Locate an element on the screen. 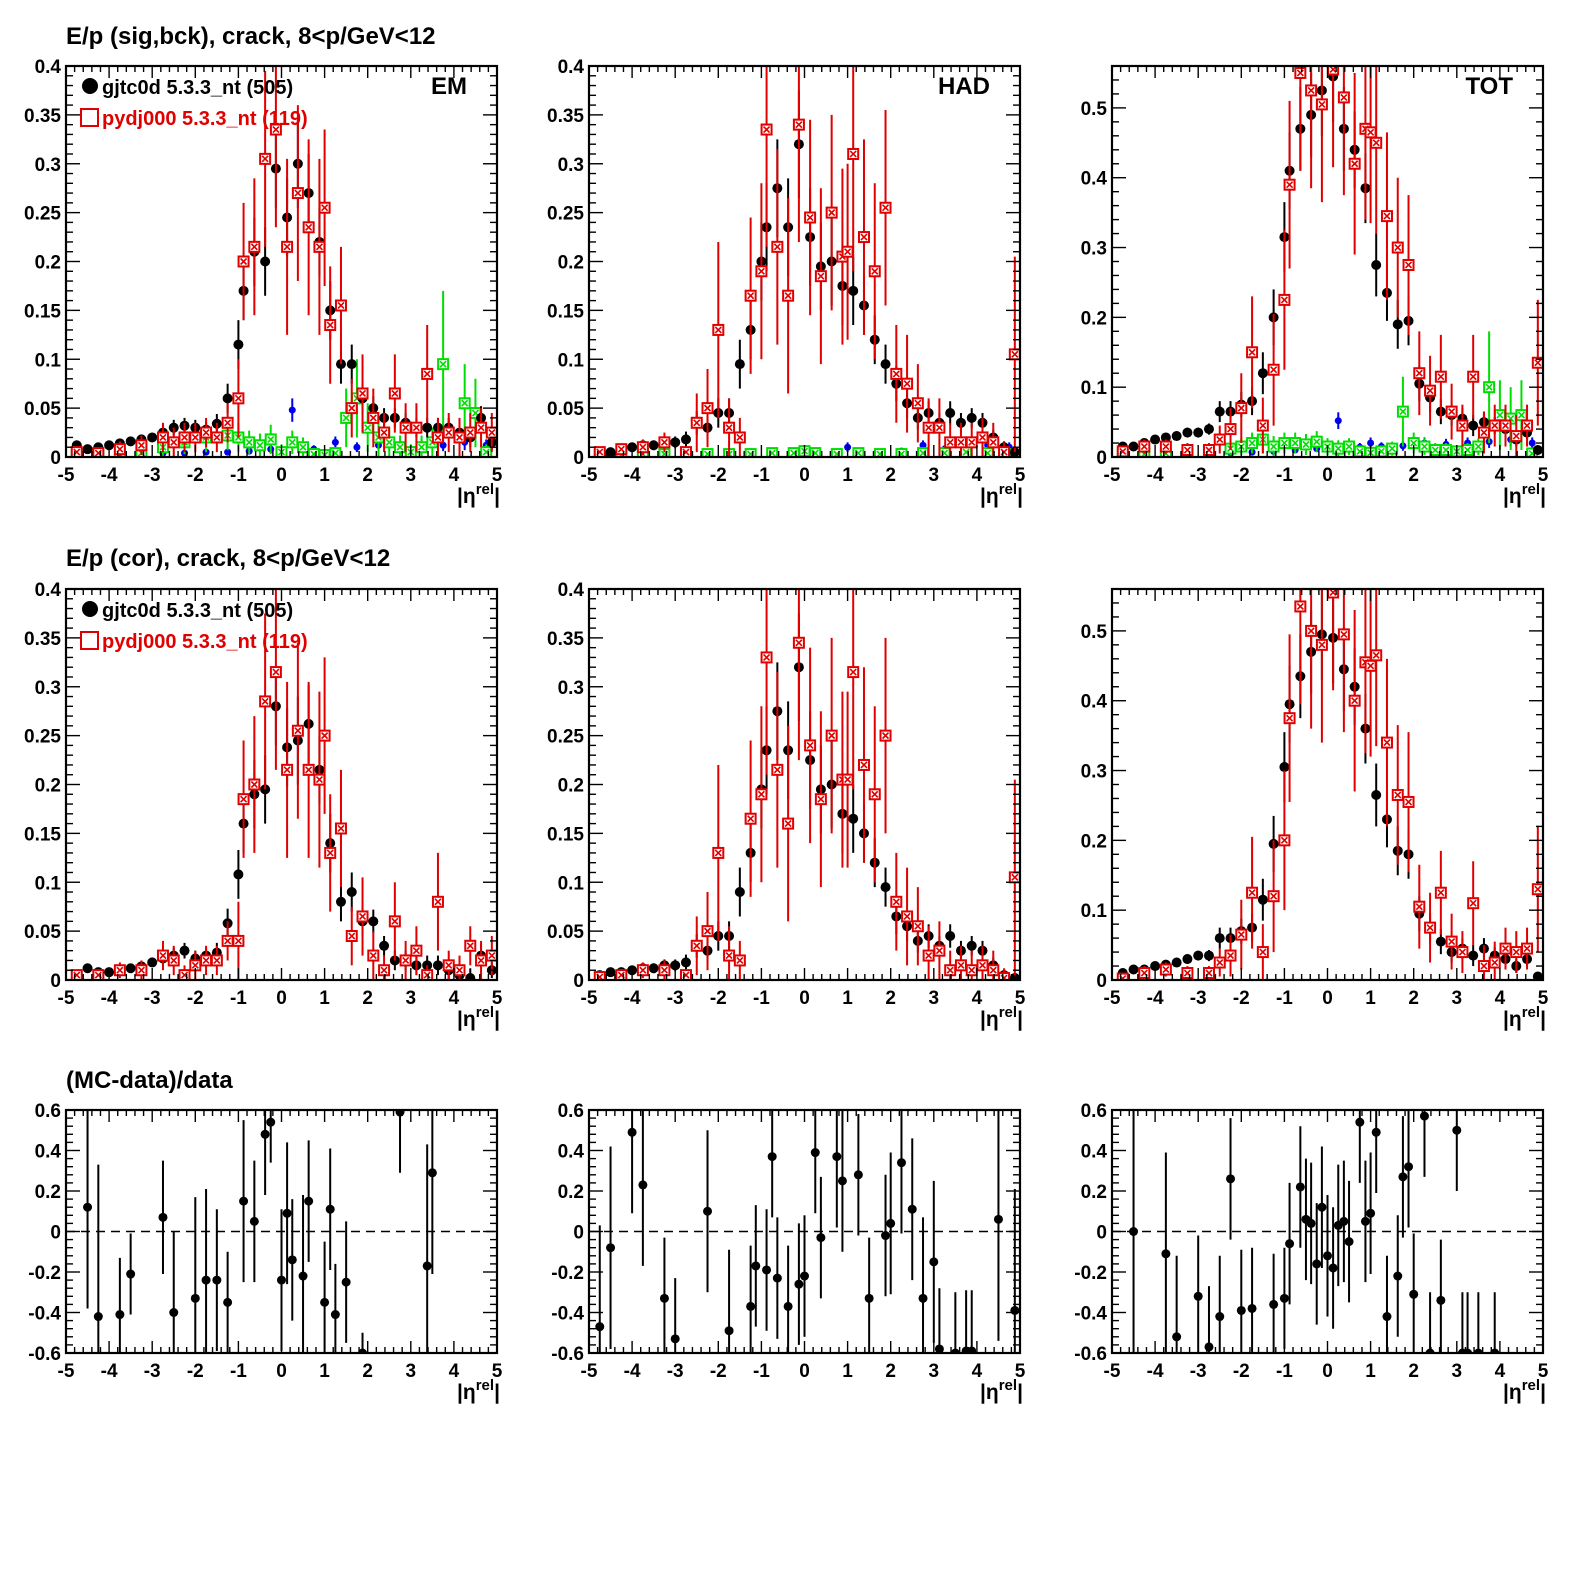 The image size is (1575, 1575). x-tick-label: -4 is located at coordinates (1155, 998).